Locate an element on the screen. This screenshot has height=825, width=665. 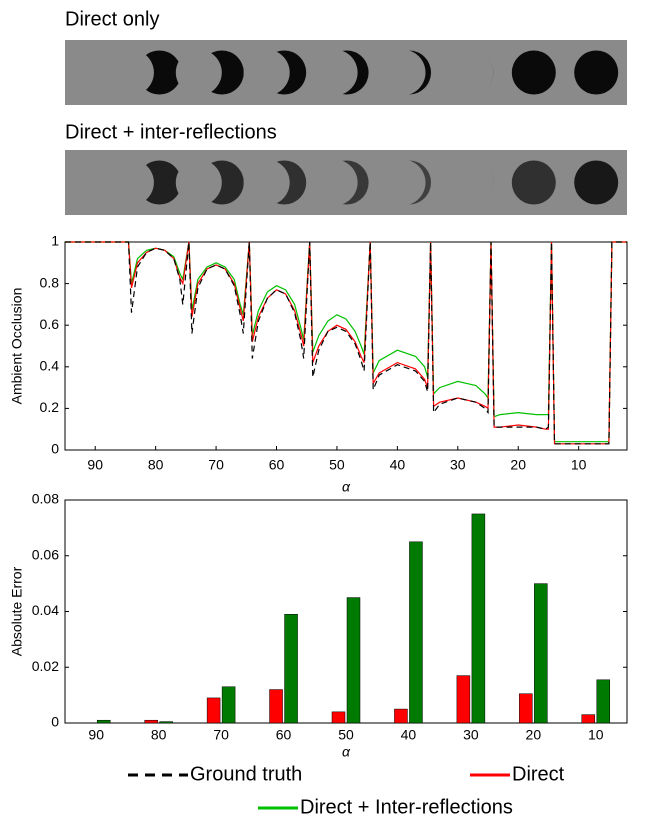
y-tick-label: 0.4 is located at coordinates (50, 366).